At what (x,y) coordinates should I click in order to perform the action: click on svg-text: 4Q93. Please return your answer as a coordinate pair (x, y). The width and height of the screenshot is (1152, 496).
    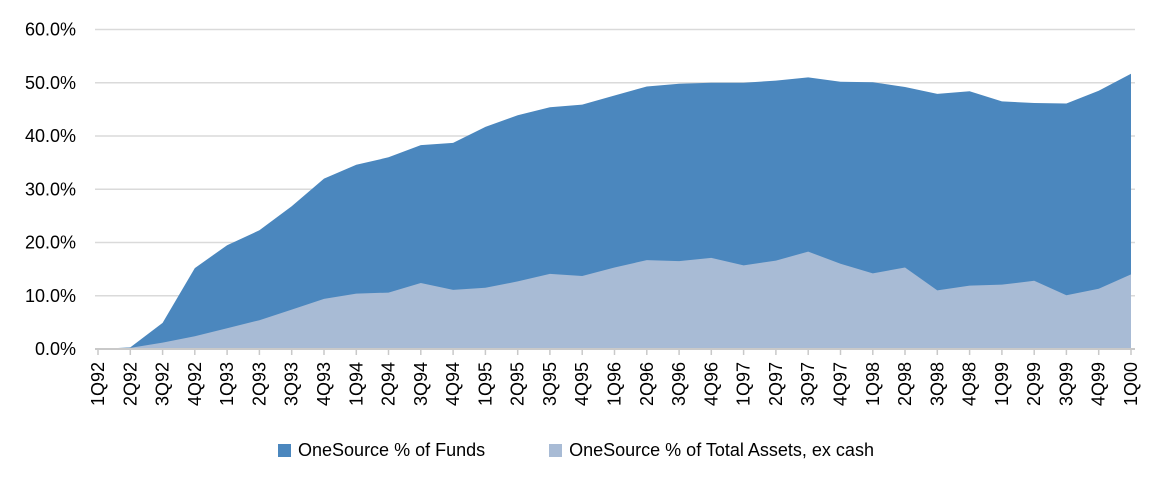
    Looking at the image, I should click on (324, 384).